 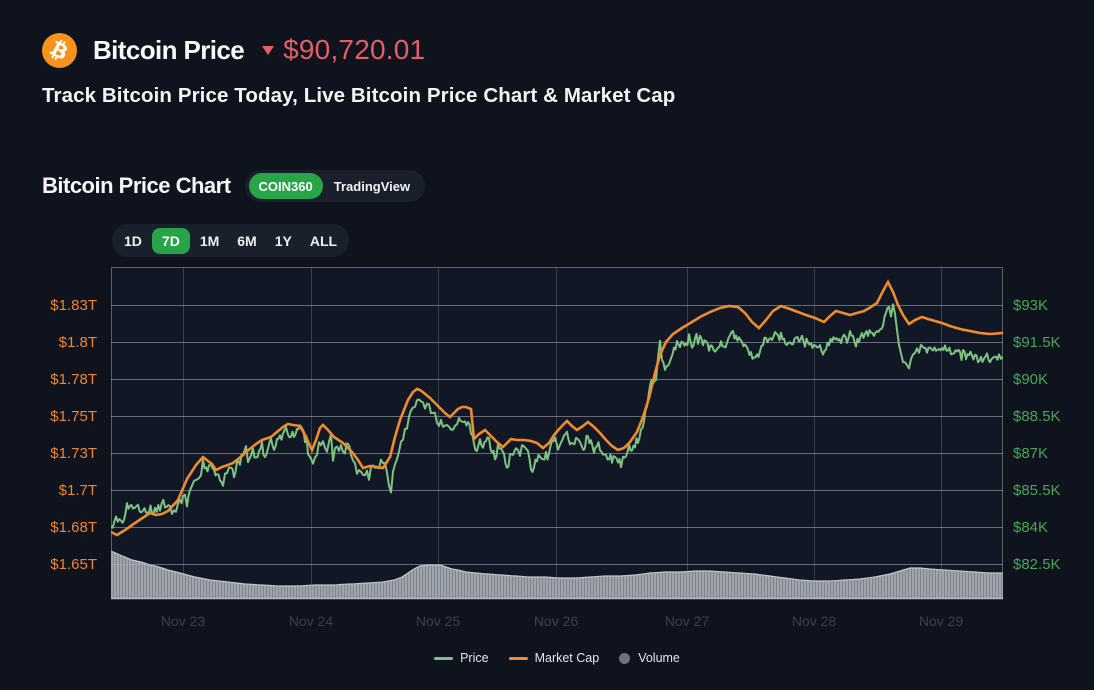 What do you see at coordinates (1037, 490) in the screenshot?
I see `svg-text: $85.5K` at bounding box center [1037, 490].